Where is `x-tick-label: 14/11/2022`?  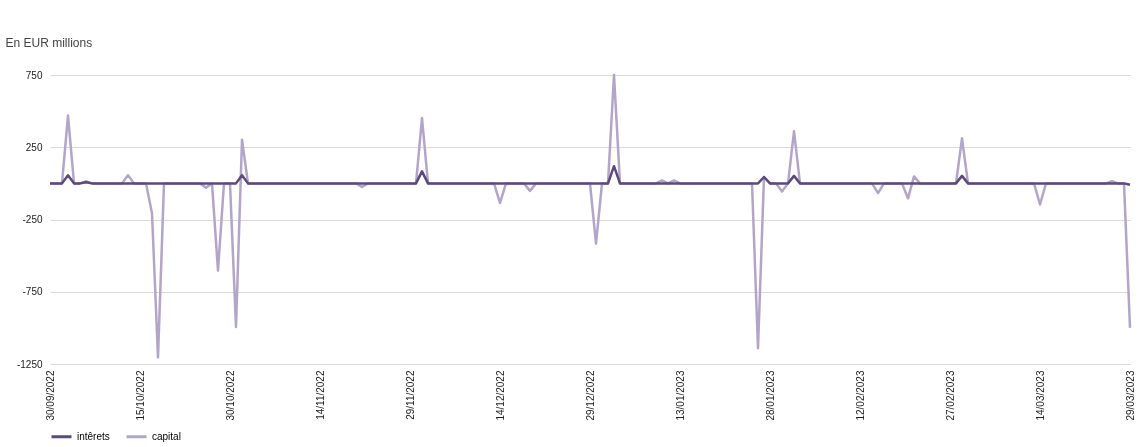
x-tick-label: 14/11/2022 is located at coordinates (320, 395).